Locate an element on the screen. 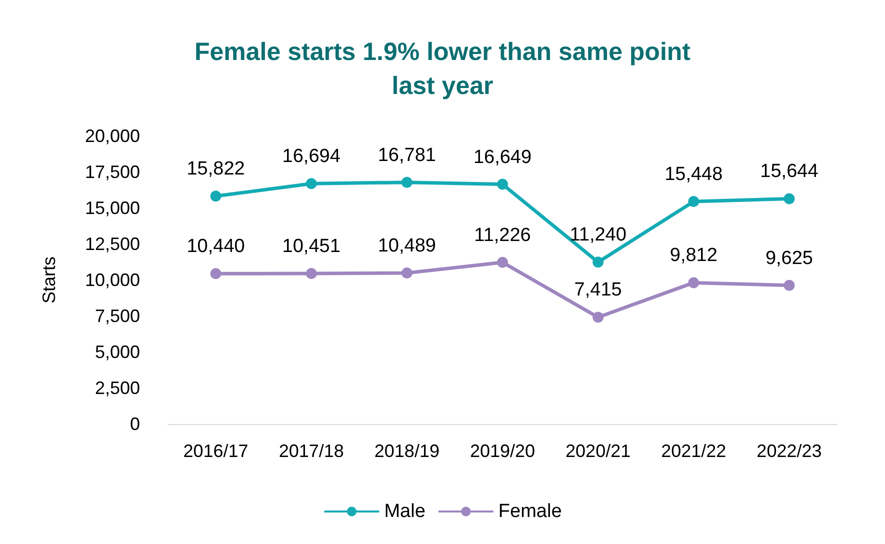  x-tick-label: 2019/20 is located at coordinates (503, 451).